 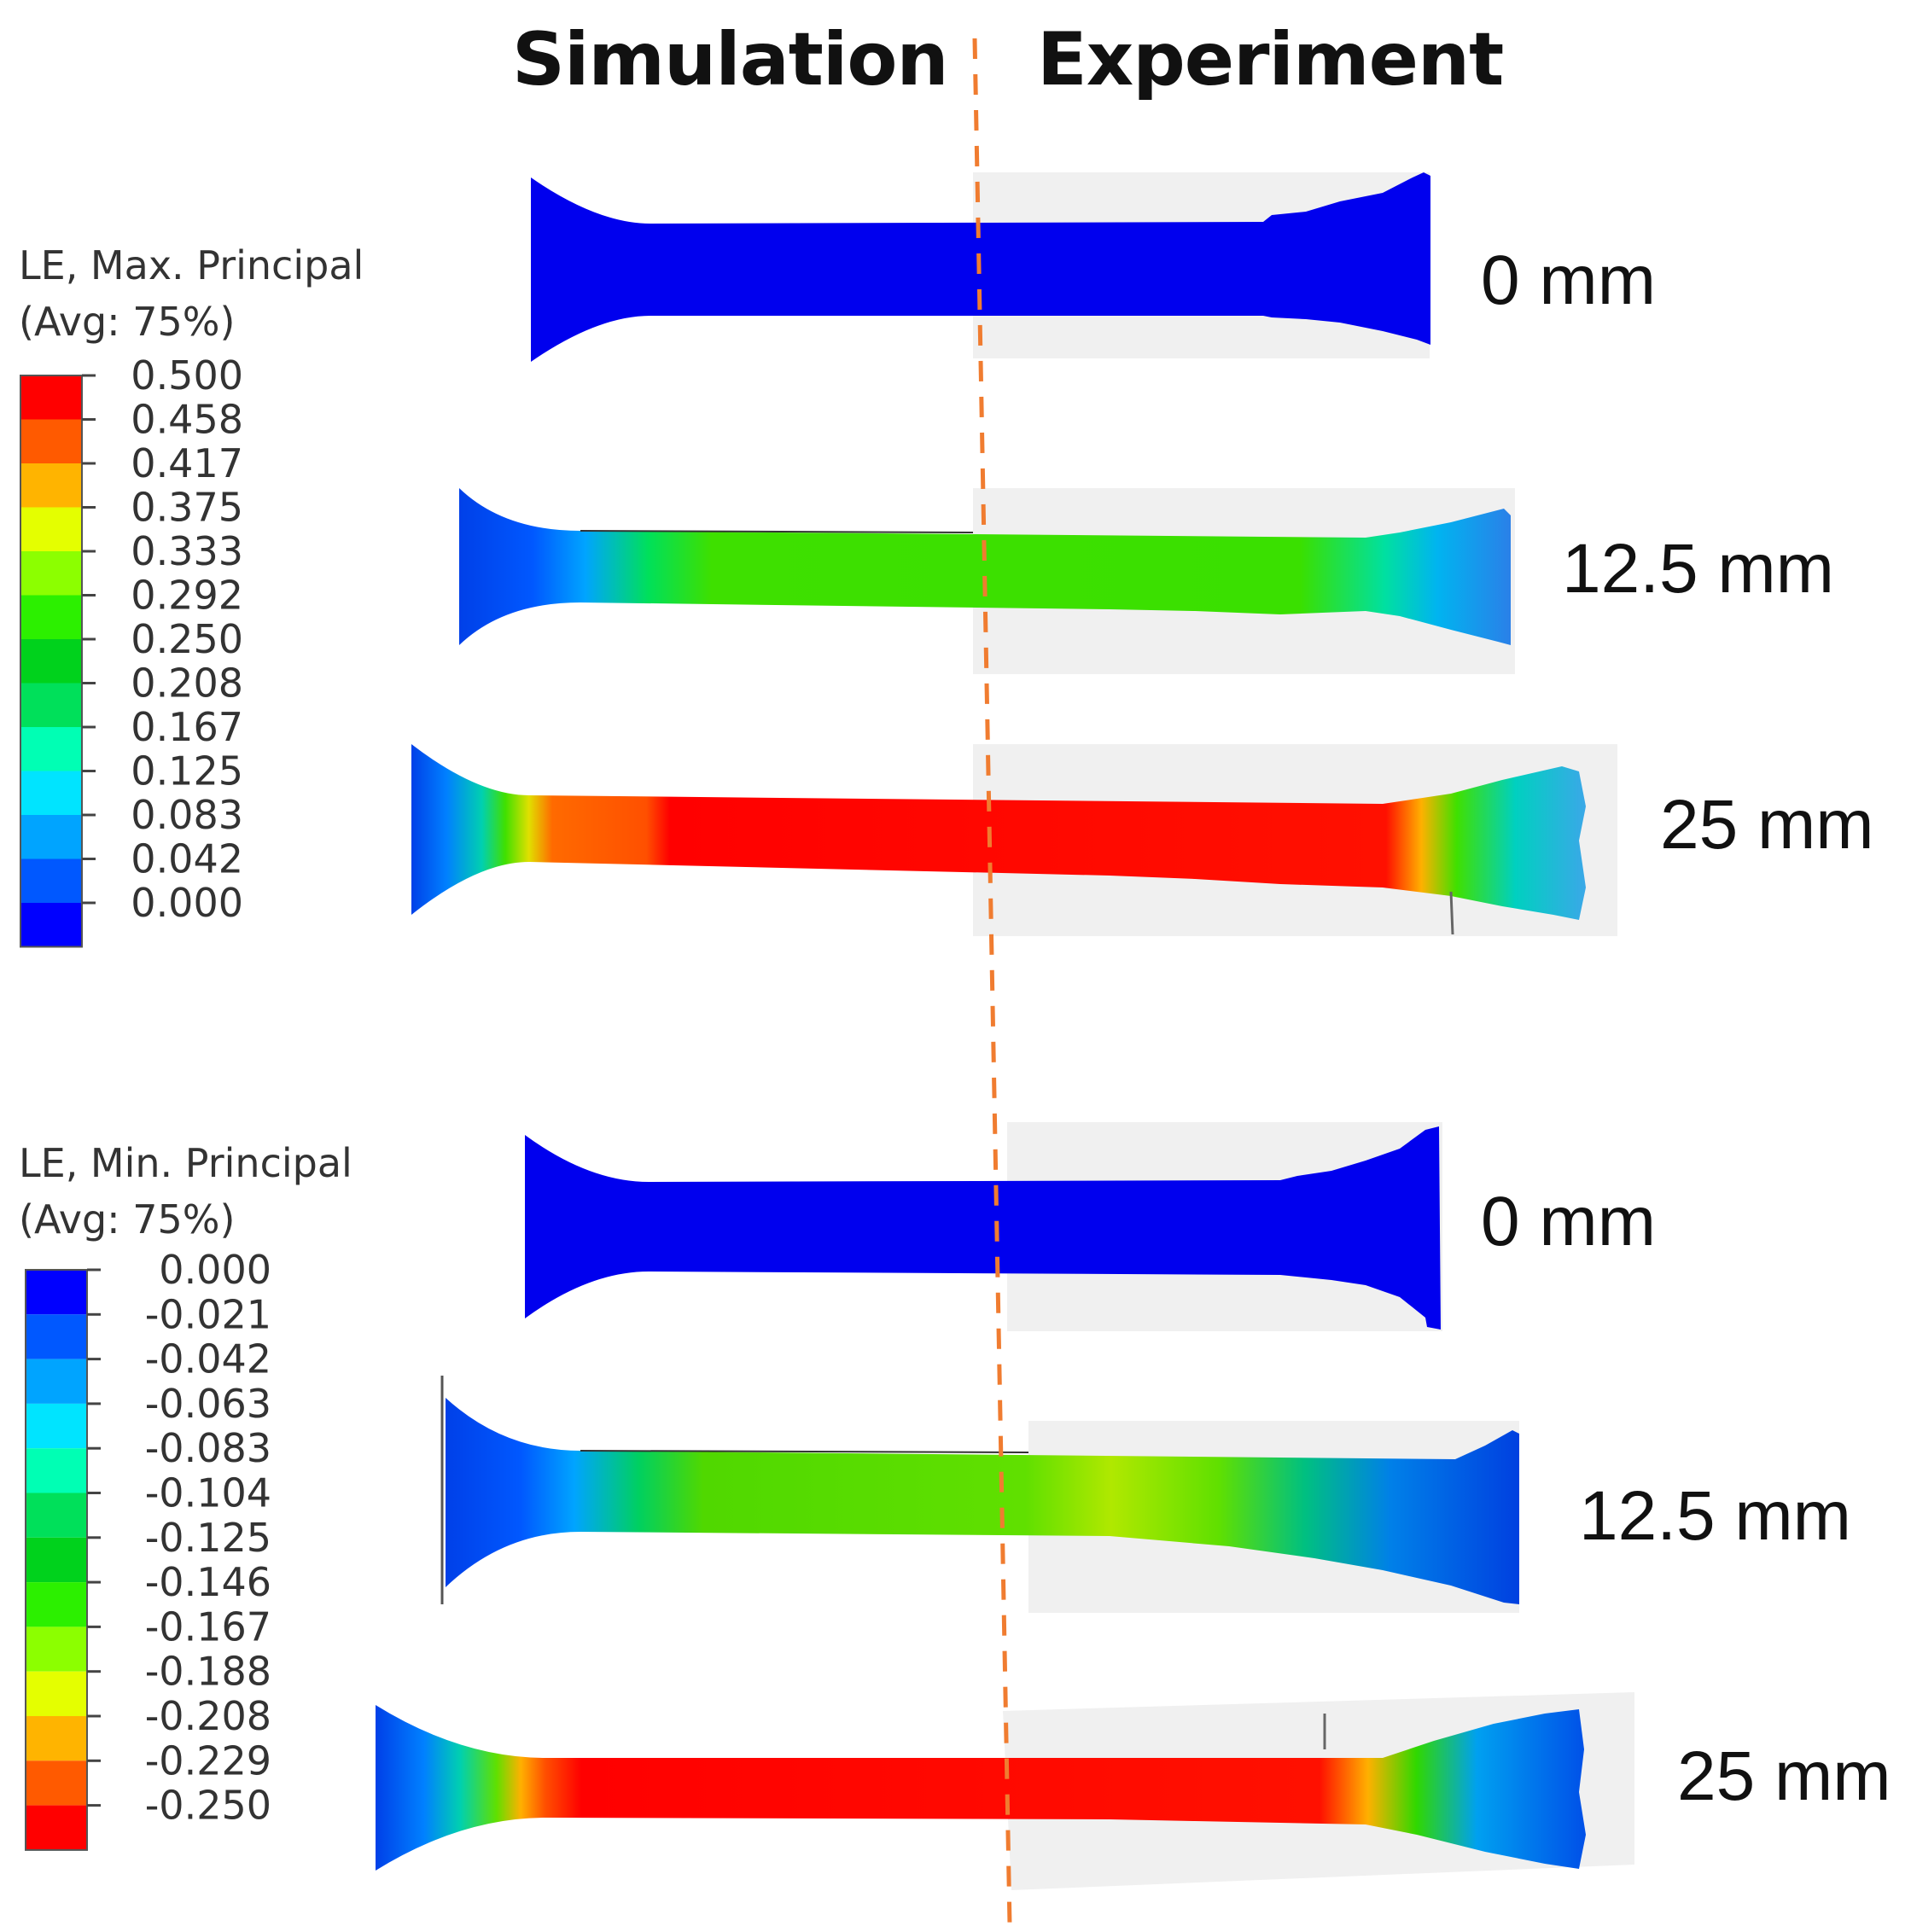 I want to click on legend-max-tick-label-11: 0.042, so click(x=187, y=859).